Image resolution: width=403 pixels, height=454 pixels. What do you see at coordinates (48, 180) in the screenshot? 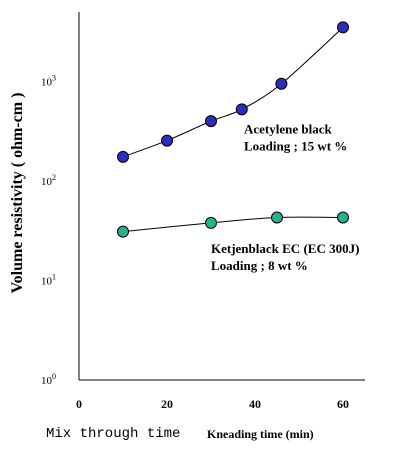
I see `y-tick-label: 10²` at bounding box center [48, 180].